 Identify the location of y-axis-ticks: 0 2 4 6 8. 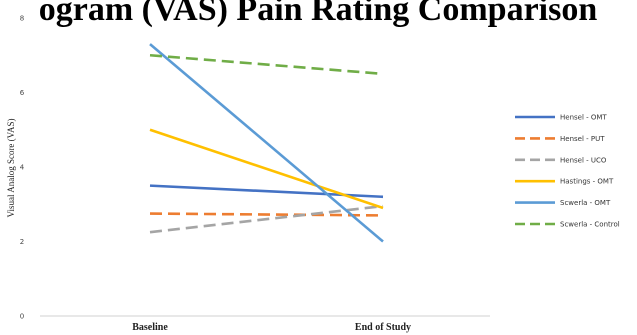
(22, 168).